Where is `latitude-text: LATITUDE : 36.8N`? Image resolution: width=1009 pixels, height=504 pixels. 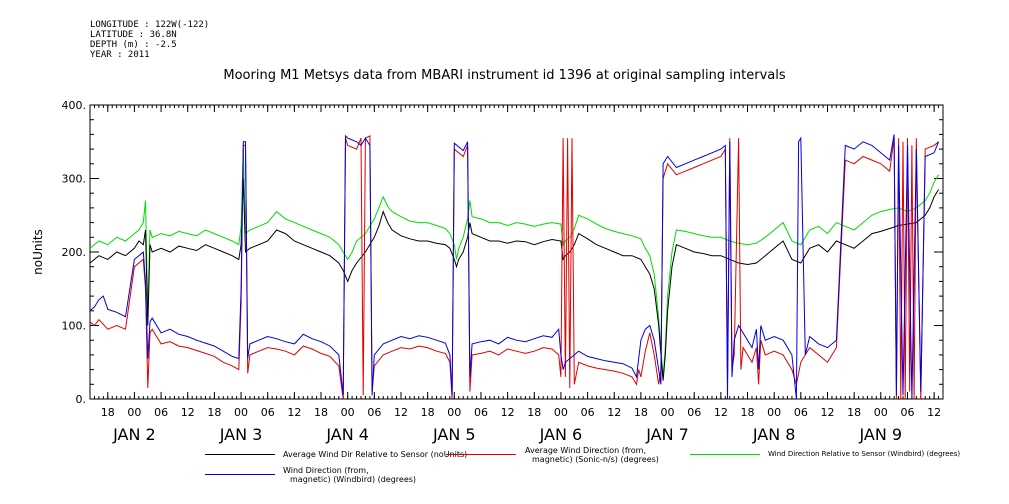
latitude-text: LATITUDE : 36.8N is located at coordinates (133, 35).